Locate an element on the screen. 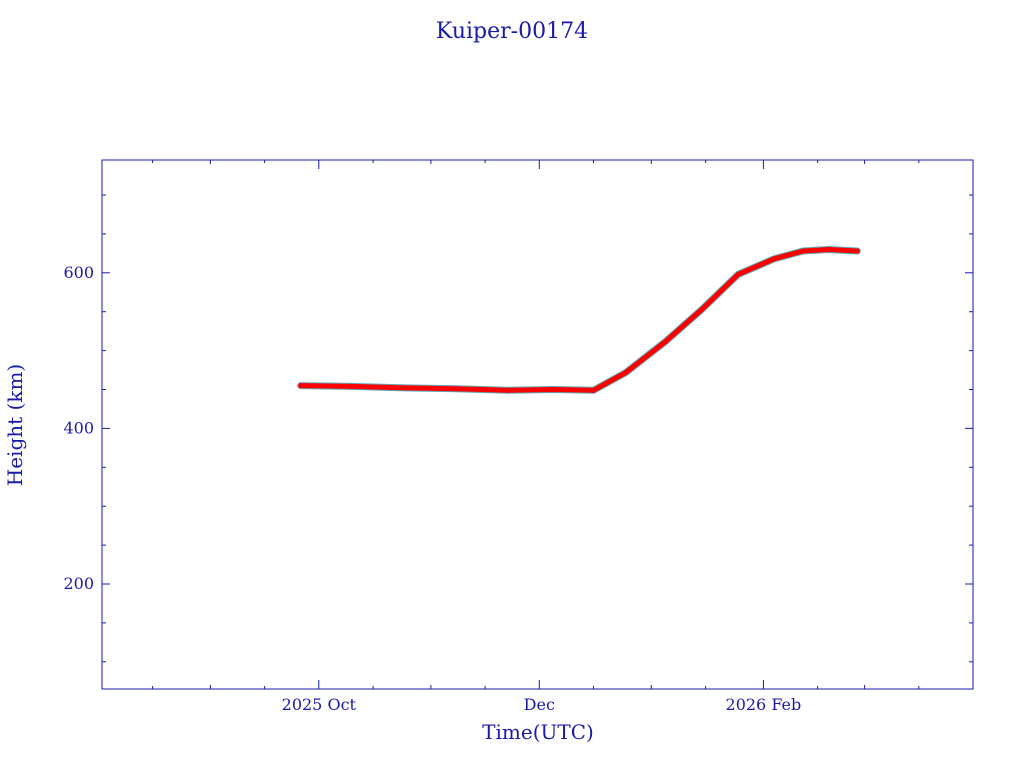  series-line is located at coordinates (579, 320).